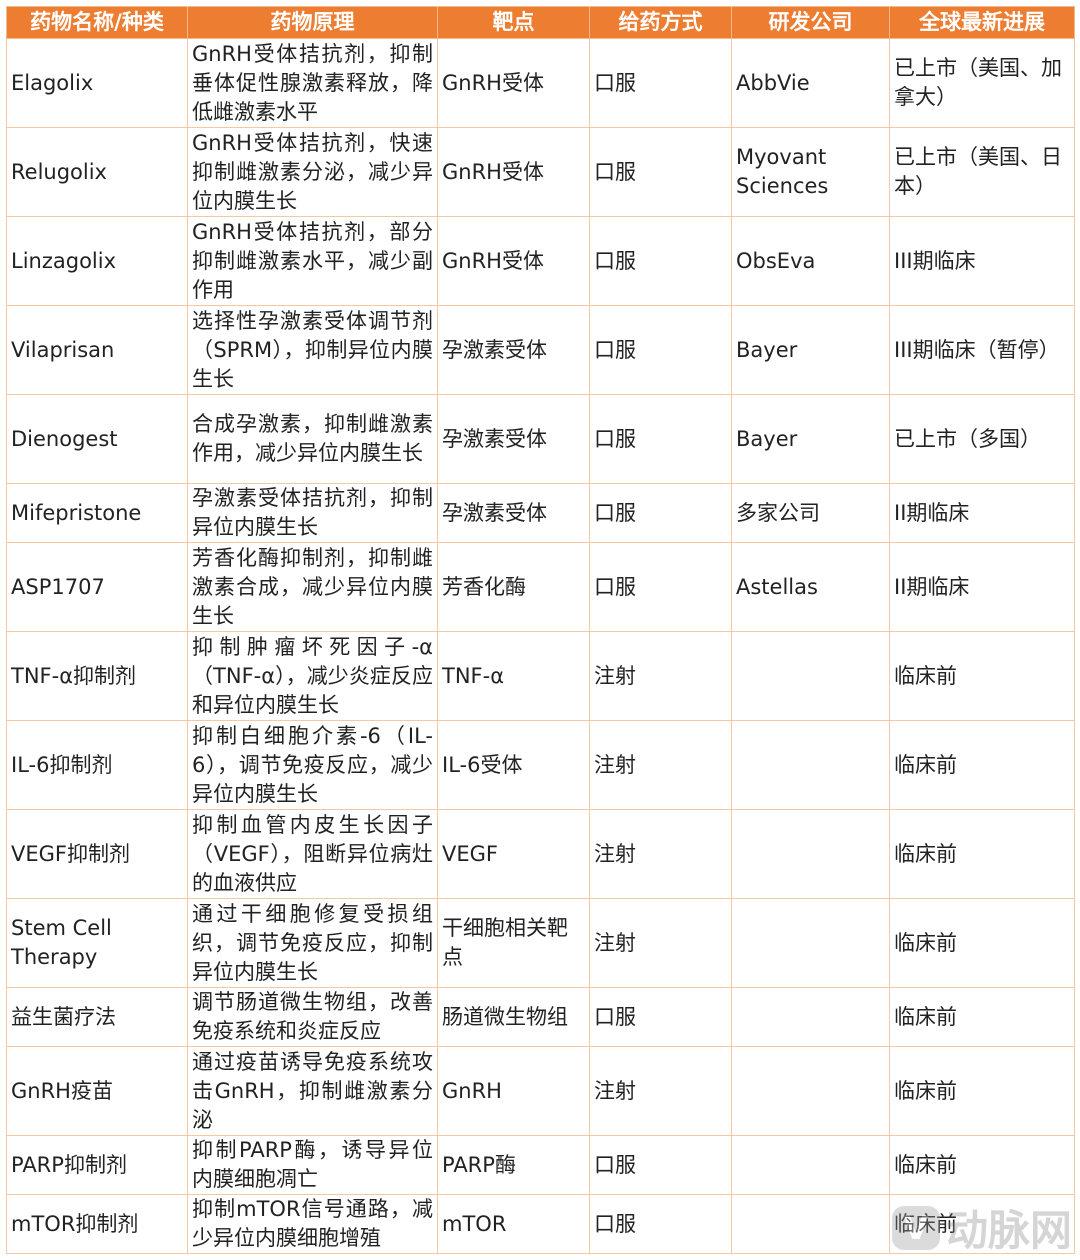  Describe the element at coordinates (982, 350) in the screenshot. I see `progress-cell: III期临床（暂停）` at that location.